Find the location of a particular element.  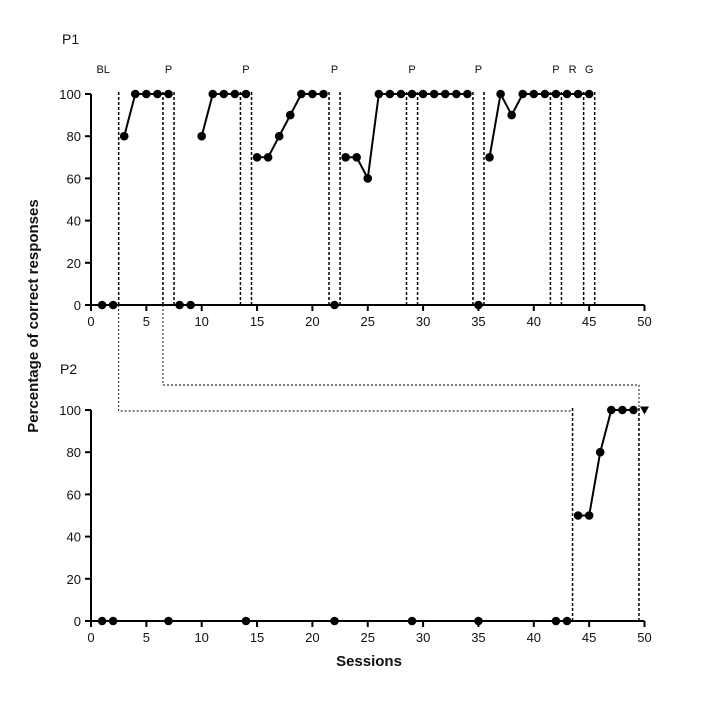

p2-y-tick-label: 100 is located at coordinates (70, 410).